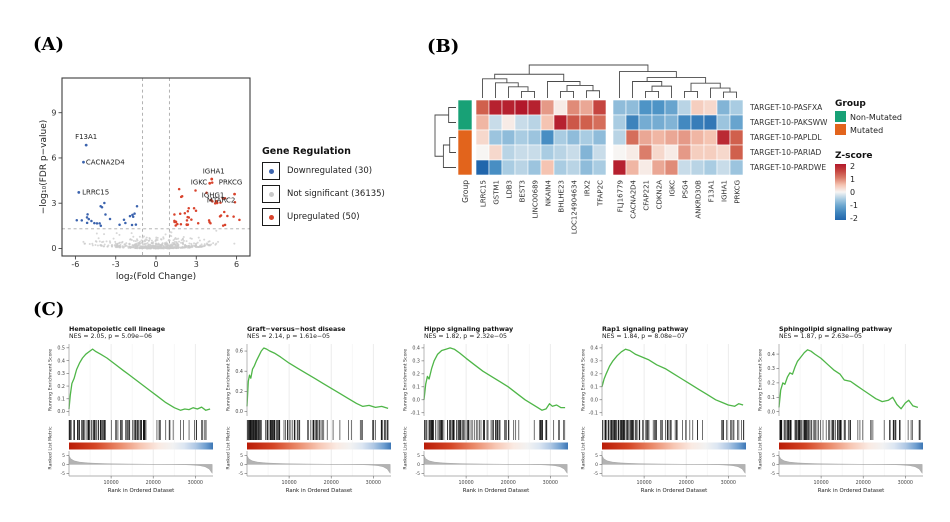  Describe the element at coordinates (854, 156) in the screenshot. I see `svg-text: Z-score` at that location.